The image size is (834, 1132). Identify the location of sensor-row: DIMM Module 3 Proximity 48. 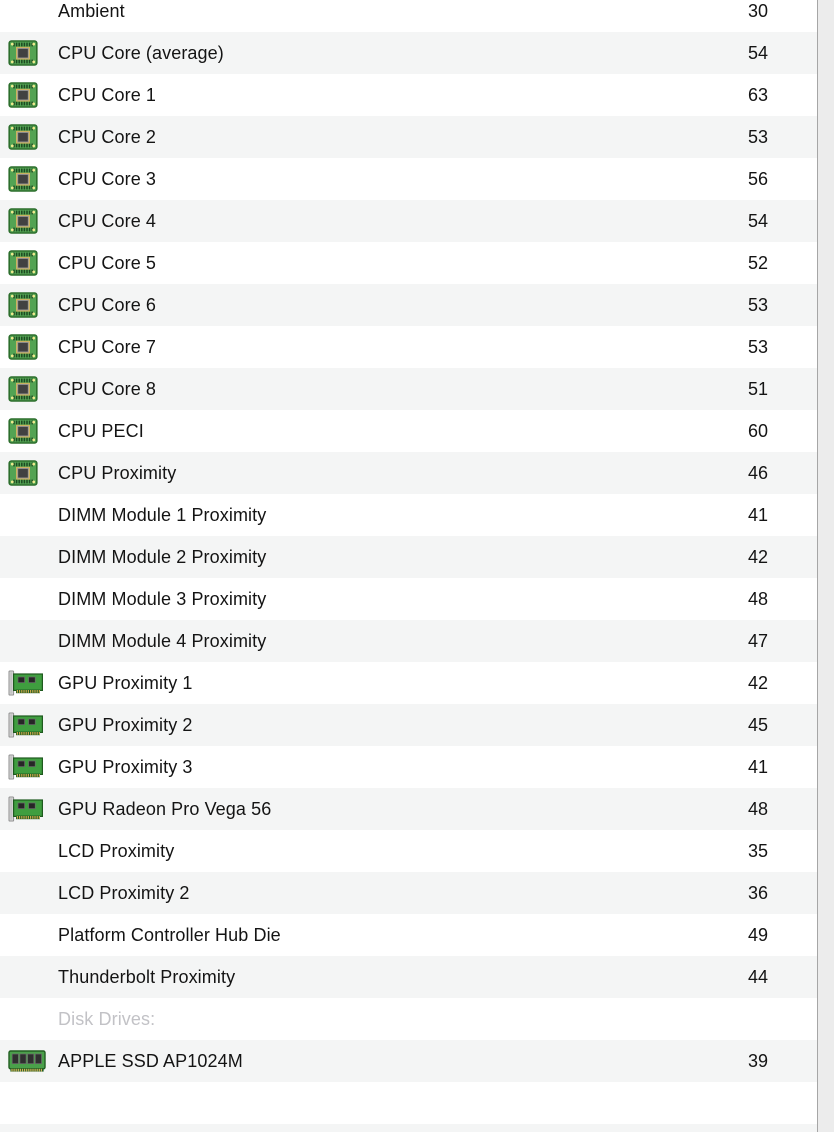
(408, 599).